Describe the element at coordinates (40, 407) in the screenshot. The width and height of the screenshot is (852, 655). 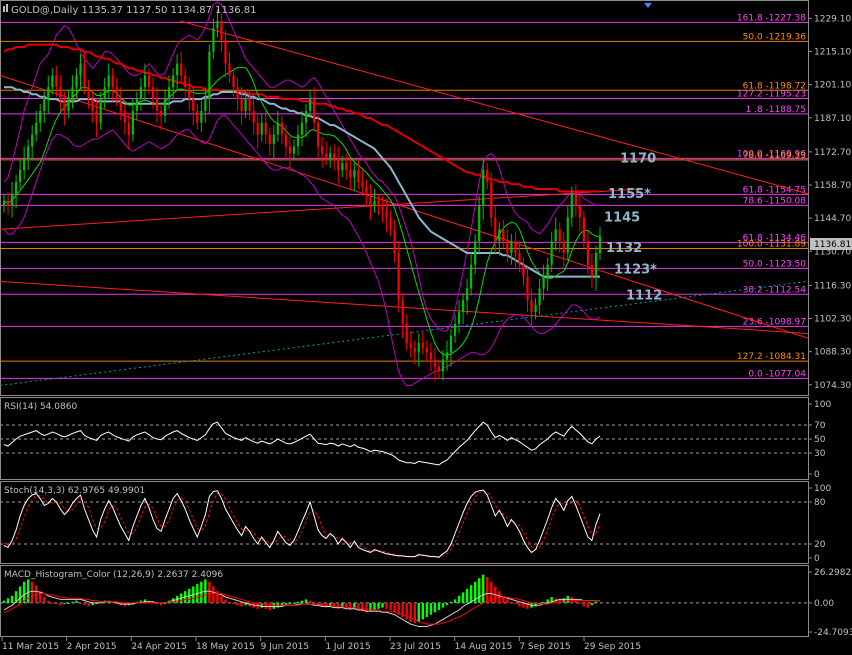
I see `rsi-title: RSI(14) 54.0860` at that location.